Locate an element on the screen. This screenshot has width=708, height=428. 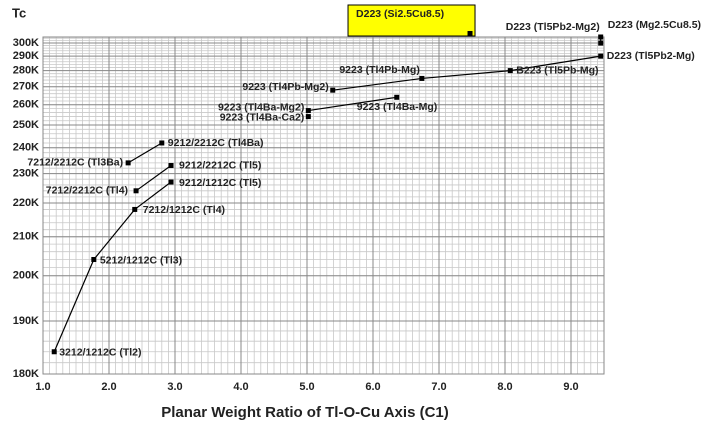
y-tick-label: 280K is located at coordinates (26, 71).